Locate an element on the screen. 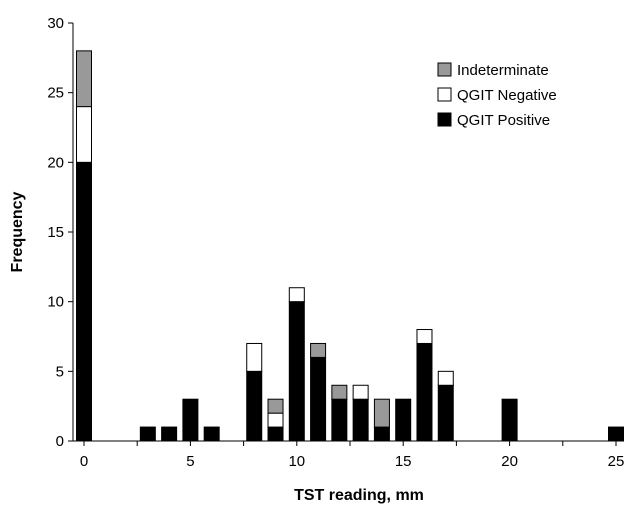 The image size is (627, 507). bar-qgit-positive-x15 is located at coordinates (403, 420).